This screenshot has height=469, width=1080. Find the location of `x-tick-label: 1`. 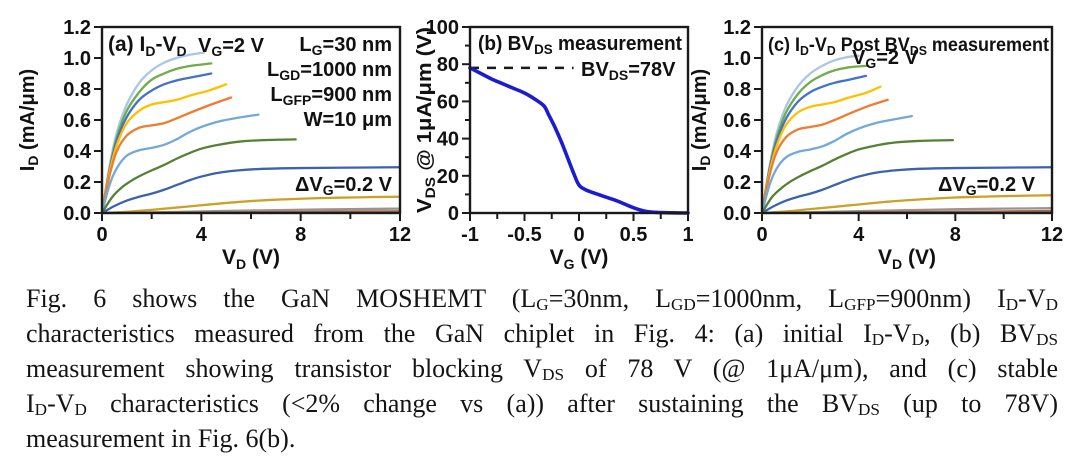

x-tick-label: 1 is located at coordinates (687, 235).